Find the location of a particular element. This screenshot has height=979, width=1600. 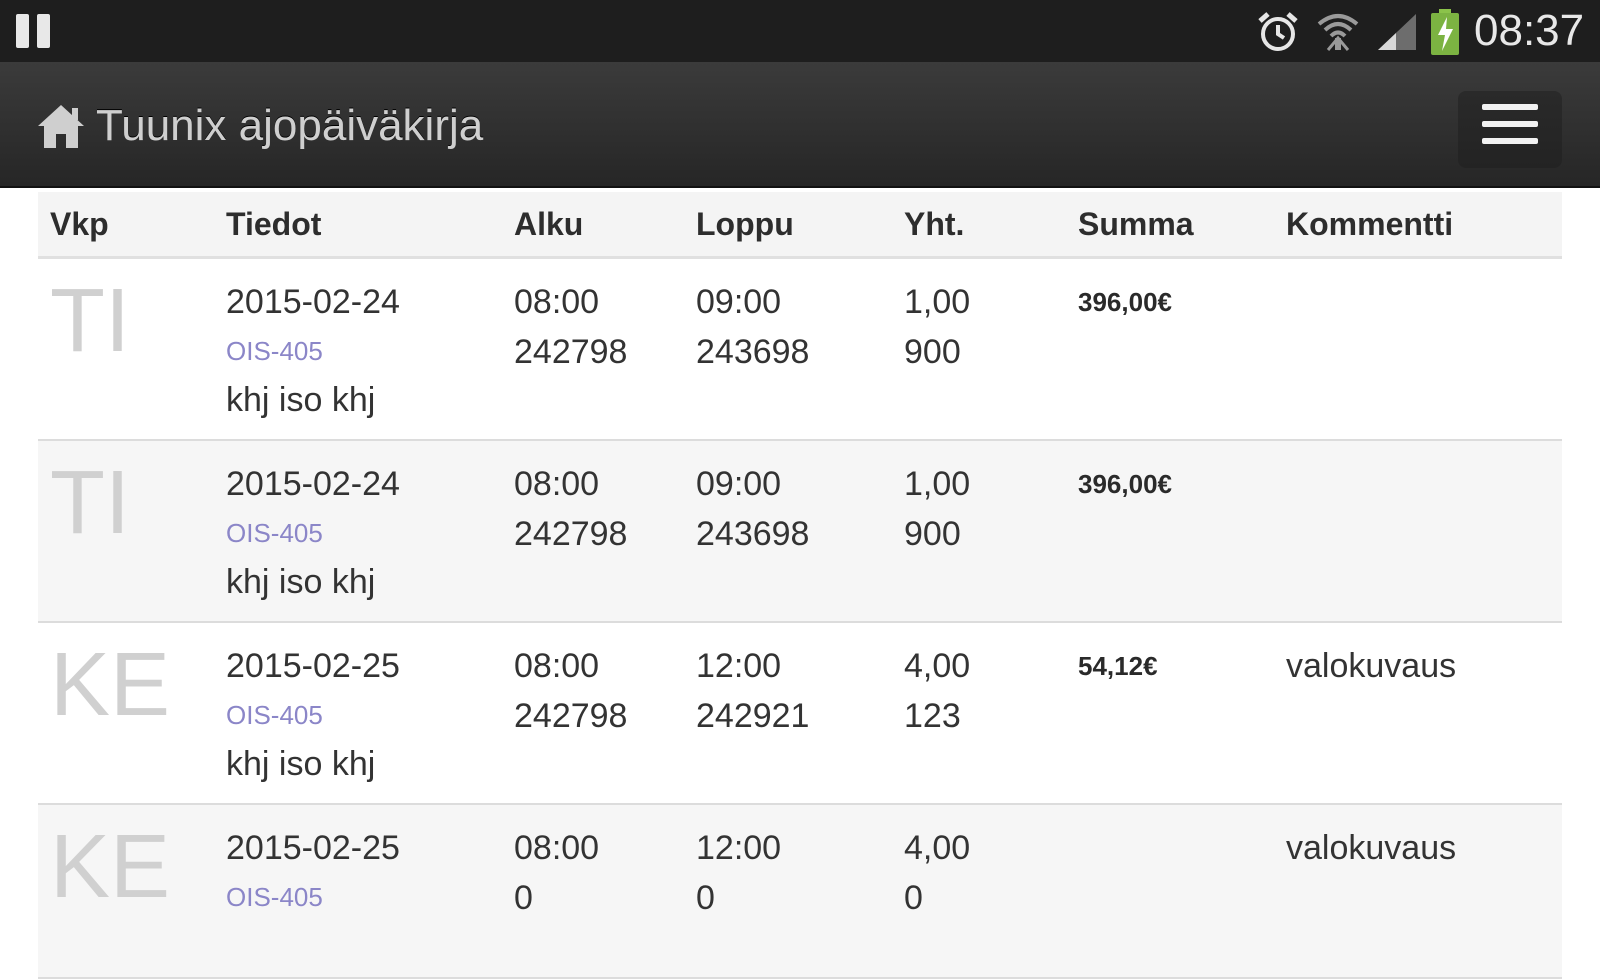

app-header: Tuunix ajopäiväkirja is located at coordinates (800, 125).